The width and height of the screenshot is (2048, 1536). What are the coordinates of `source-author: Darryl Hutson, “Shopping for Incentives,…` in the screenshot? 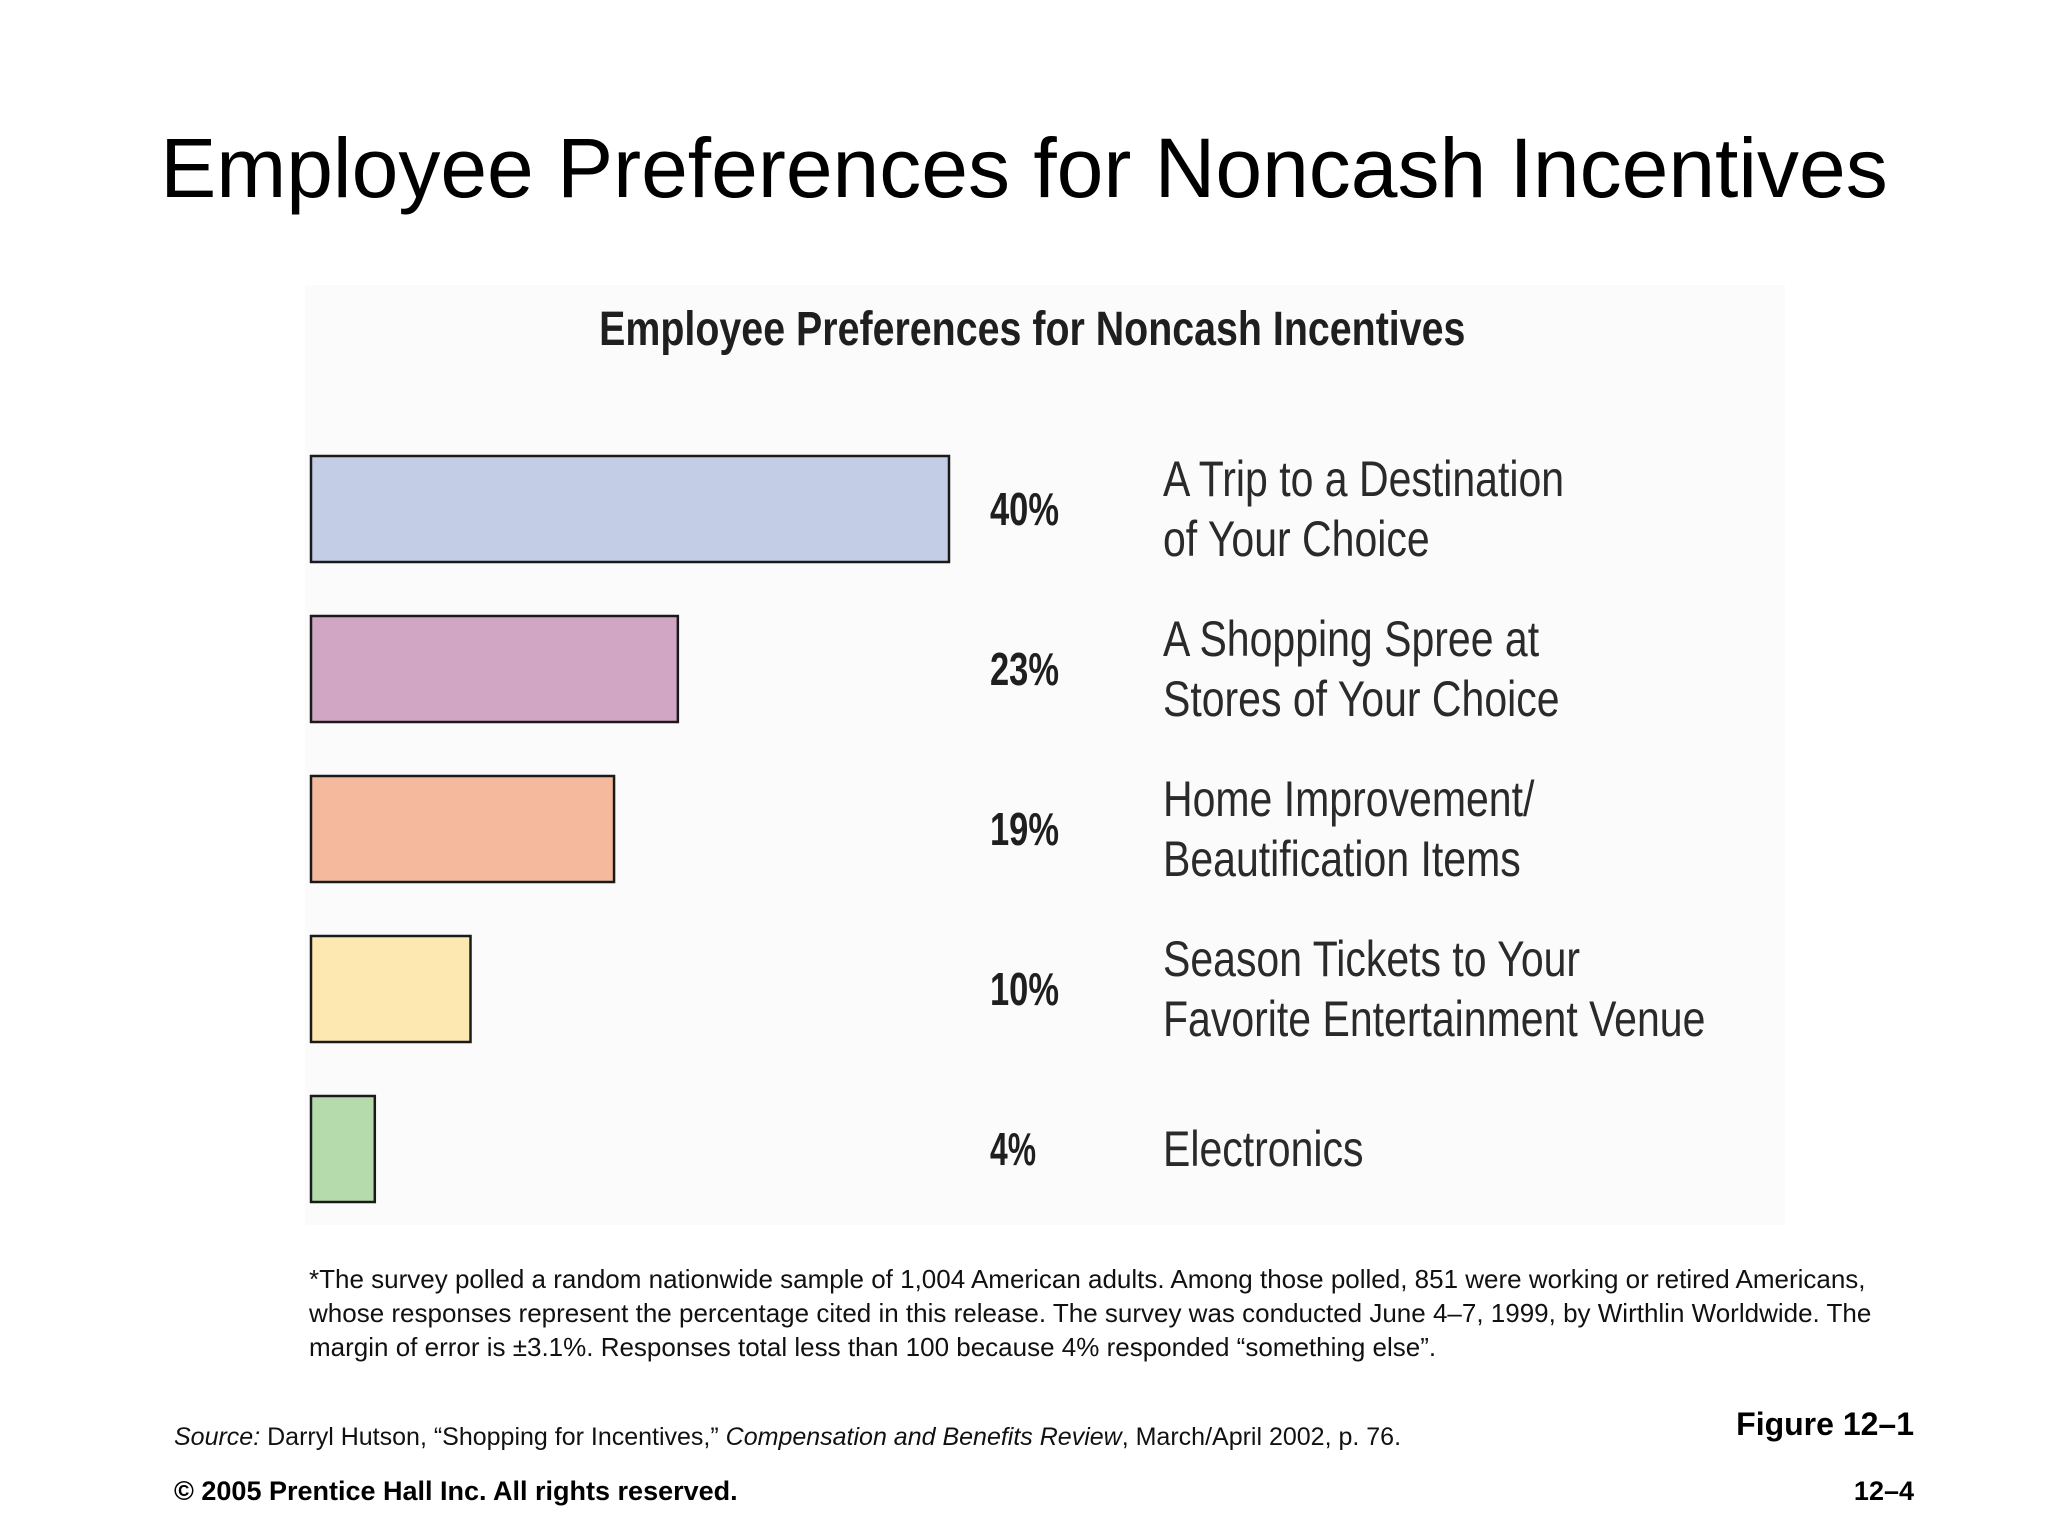 It's located at (493, 1437).